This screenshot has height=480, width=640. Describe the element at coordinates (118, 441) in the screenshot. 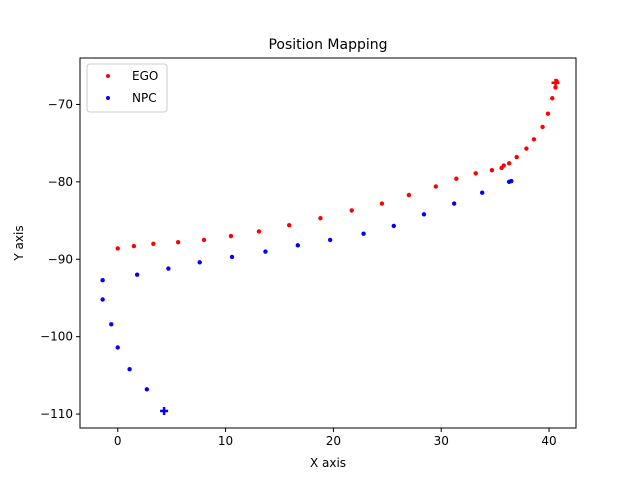

I see `x-tick-label: 0` at that location.